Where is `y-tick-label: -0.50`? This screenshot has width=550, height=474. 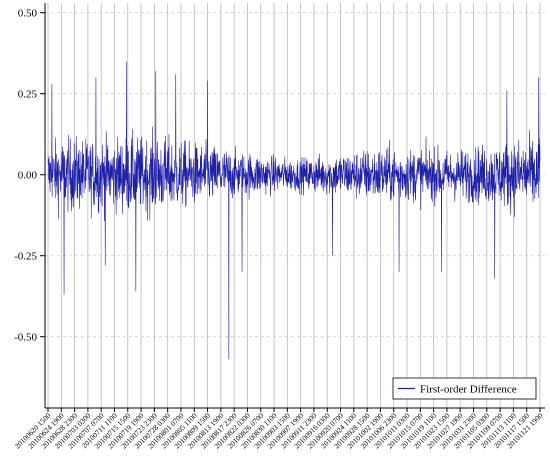 y-tick-label: -0.50 is located at coordinates (25, 338).